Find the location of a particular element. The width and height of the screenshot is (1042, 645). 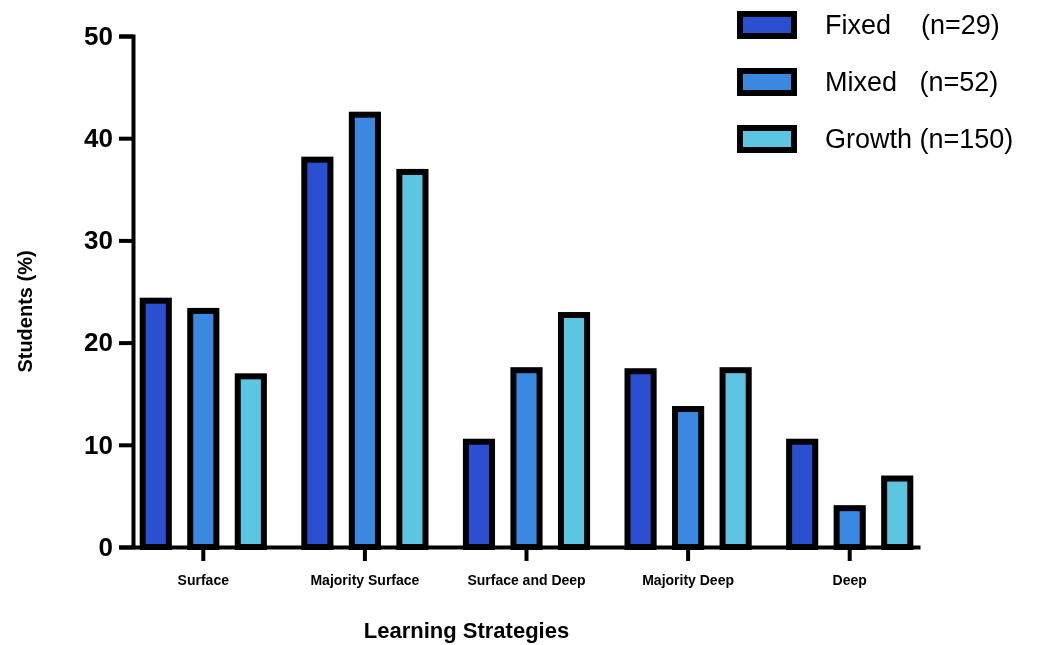

legend-label: Mixed (n=52) is located at coordinates (912, 82).